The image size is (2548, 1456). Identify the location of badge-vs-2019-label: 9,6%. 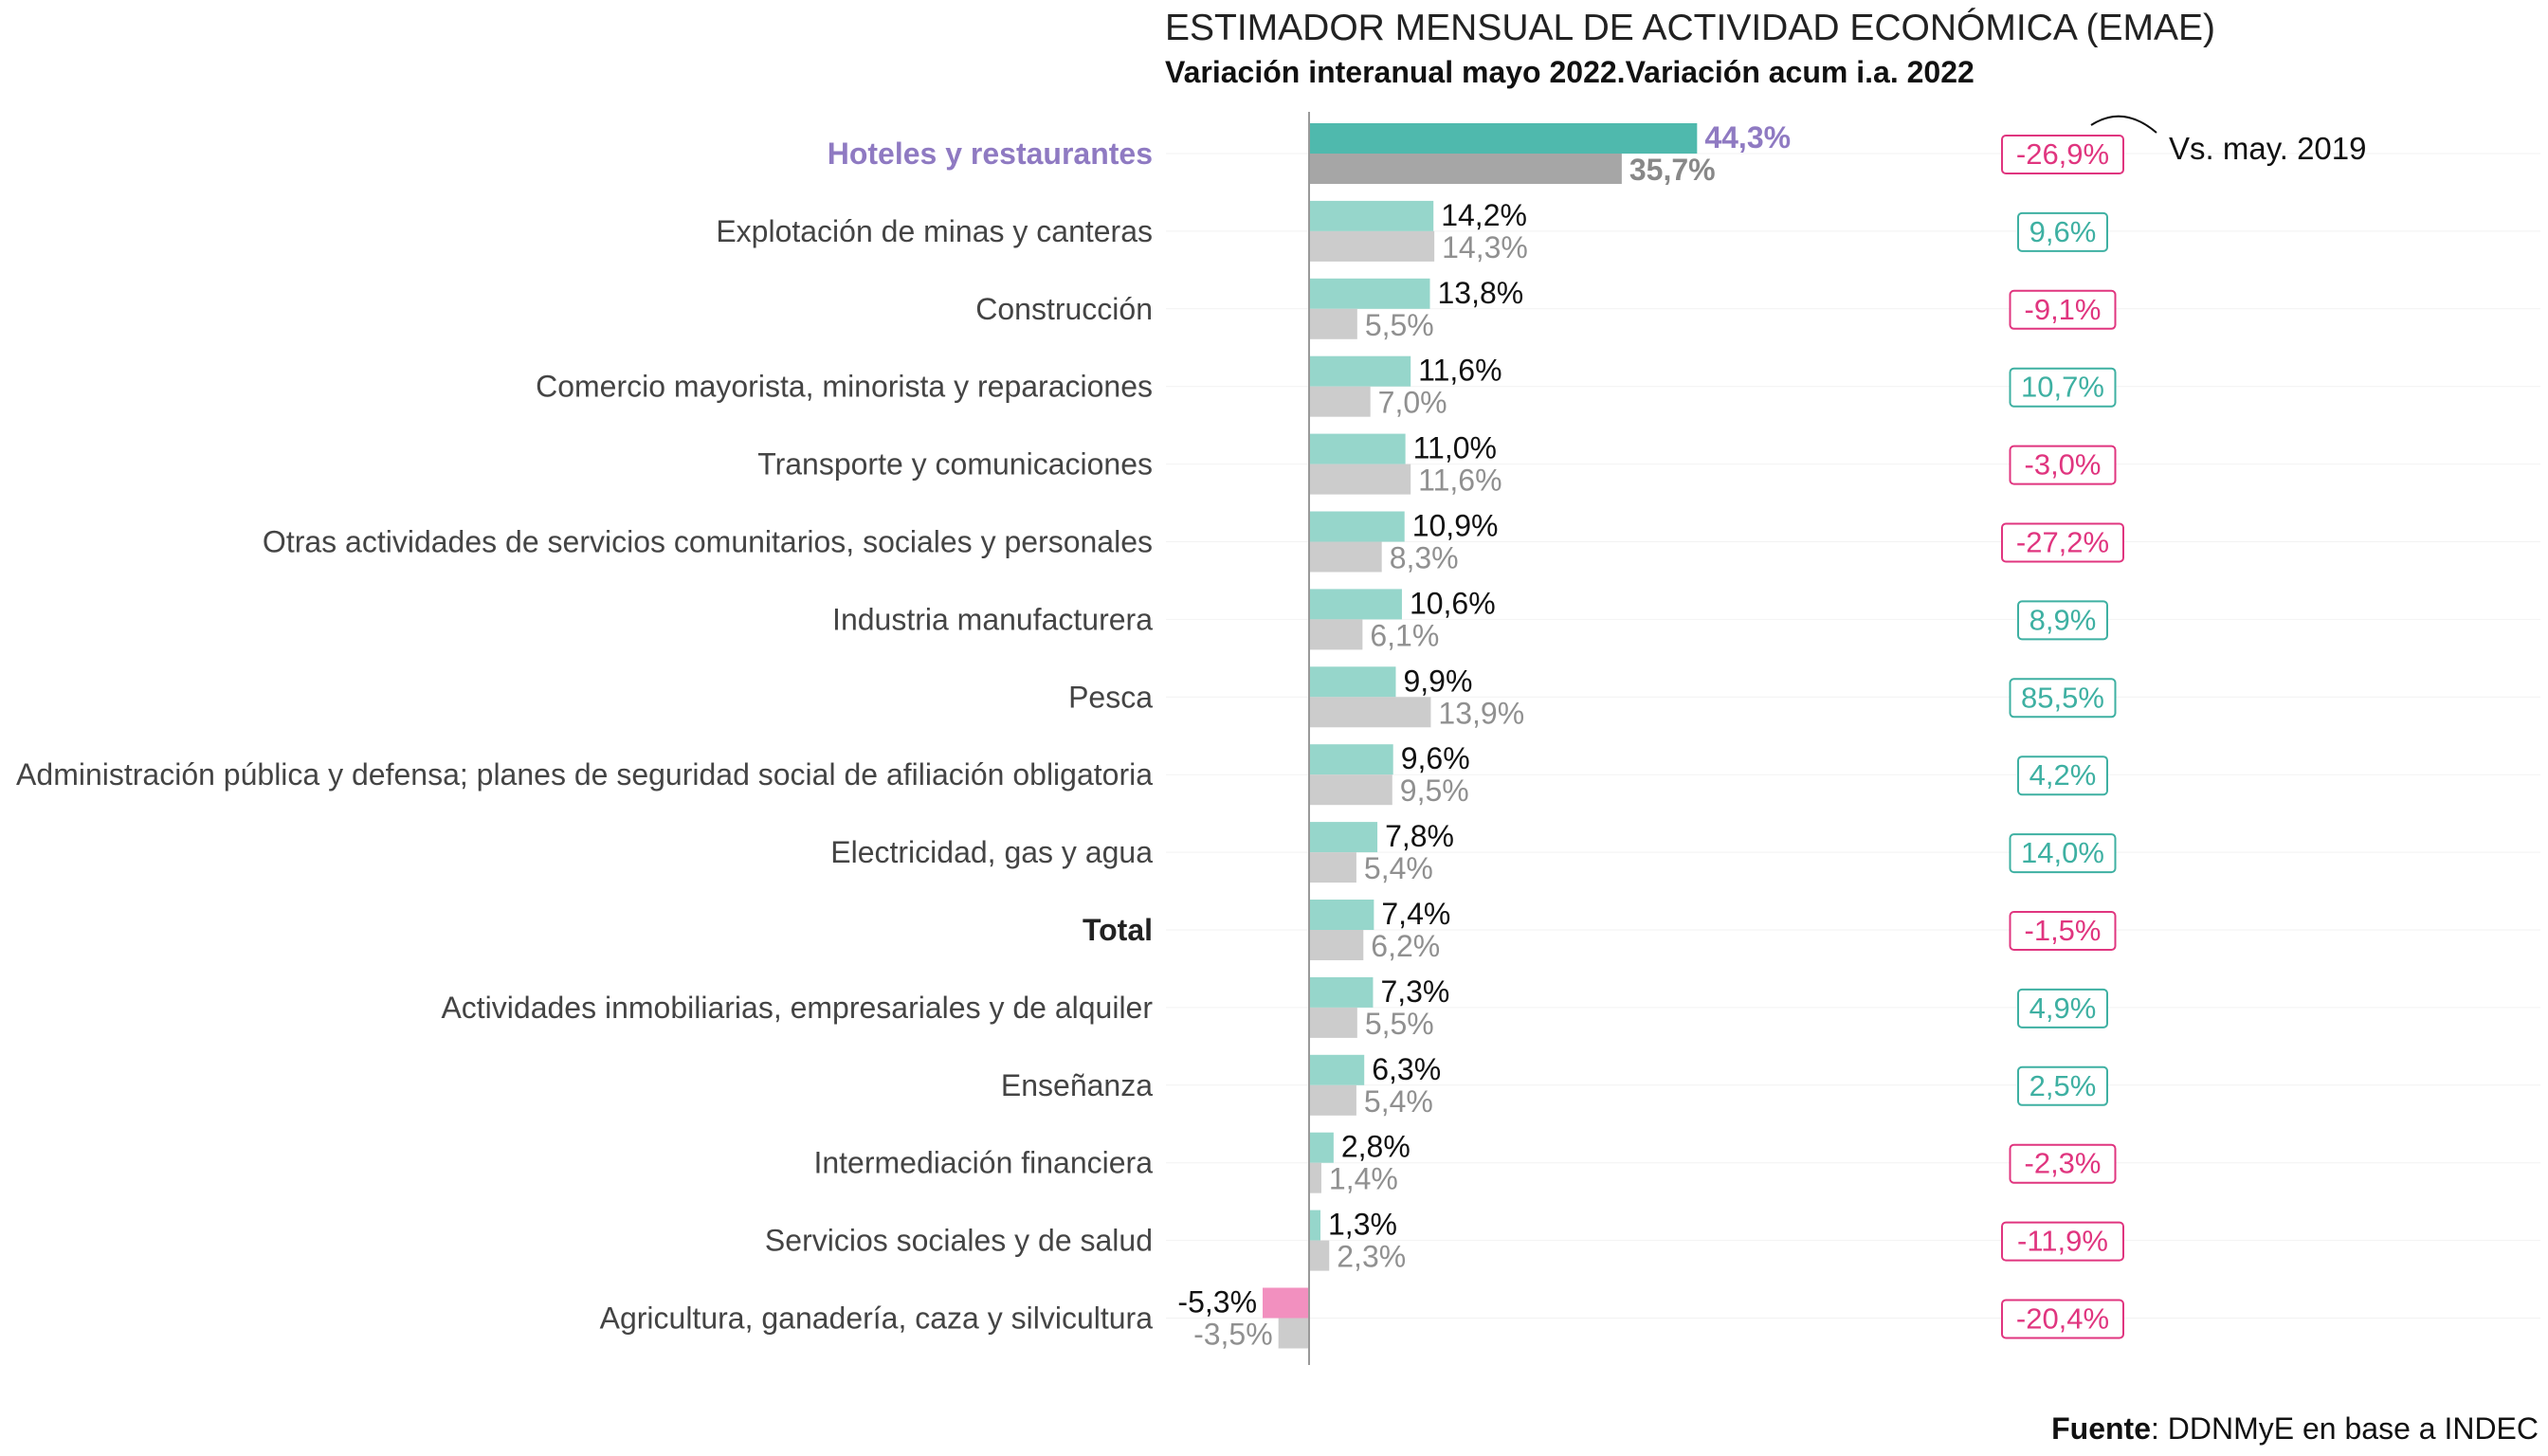
(2063, 231).